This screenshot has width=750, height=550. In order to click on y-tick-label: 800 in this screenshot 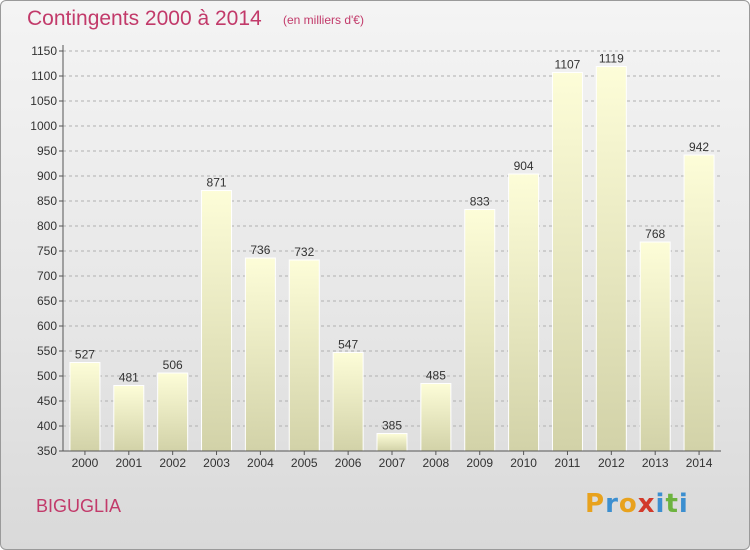, I will do `click(47, 226)`.